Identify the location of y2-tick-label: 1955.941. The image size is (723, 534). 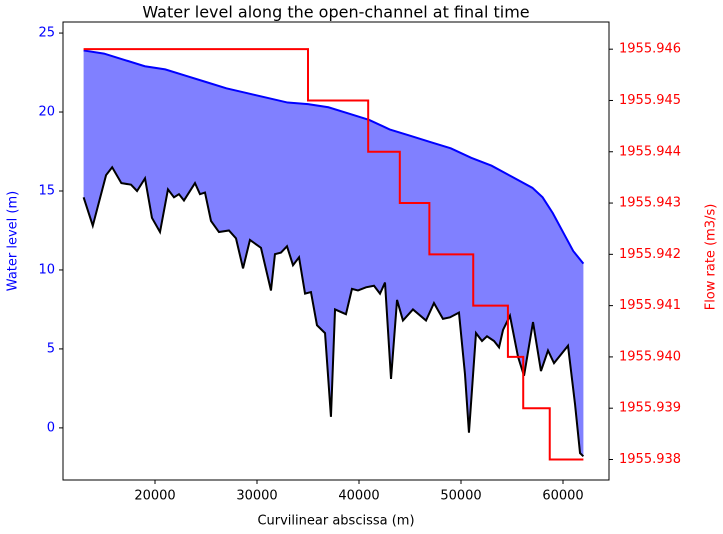
(650, 305).